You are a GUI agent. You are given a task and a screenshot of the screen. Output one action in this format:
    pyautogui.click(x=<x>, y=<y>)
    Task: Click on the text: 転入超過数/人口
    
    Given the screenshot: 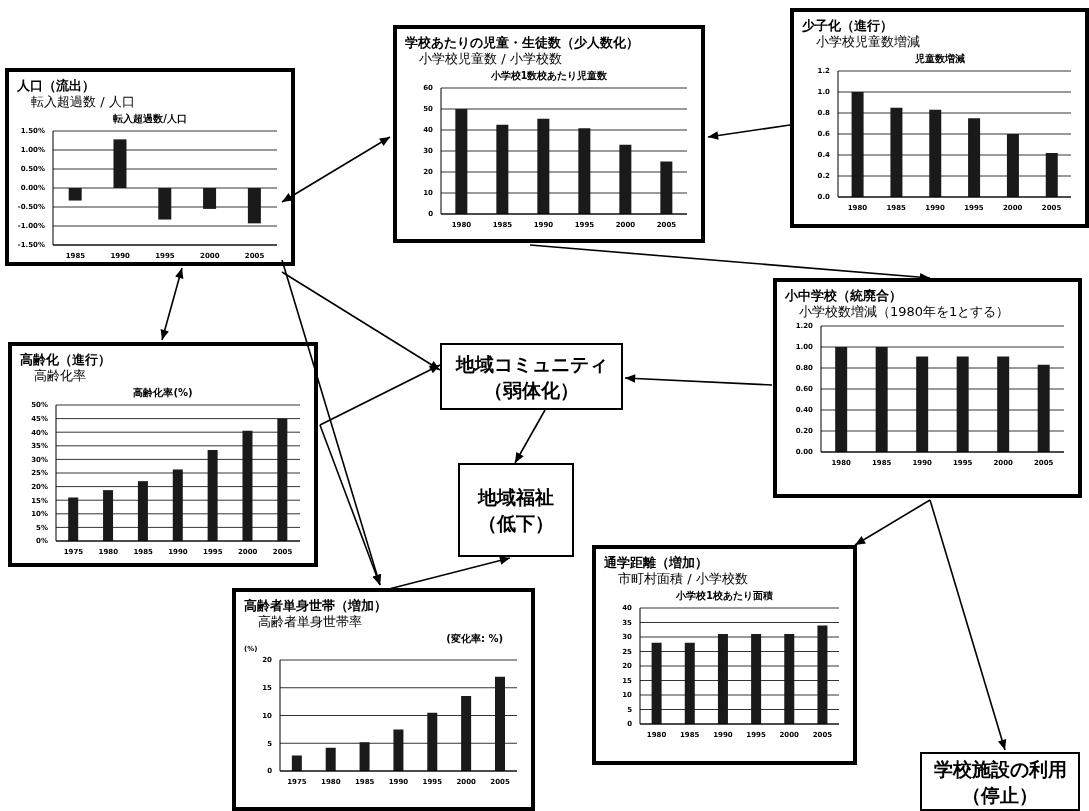 What is the action you would take?
    pyautogui.click(x=150, y=119)
    